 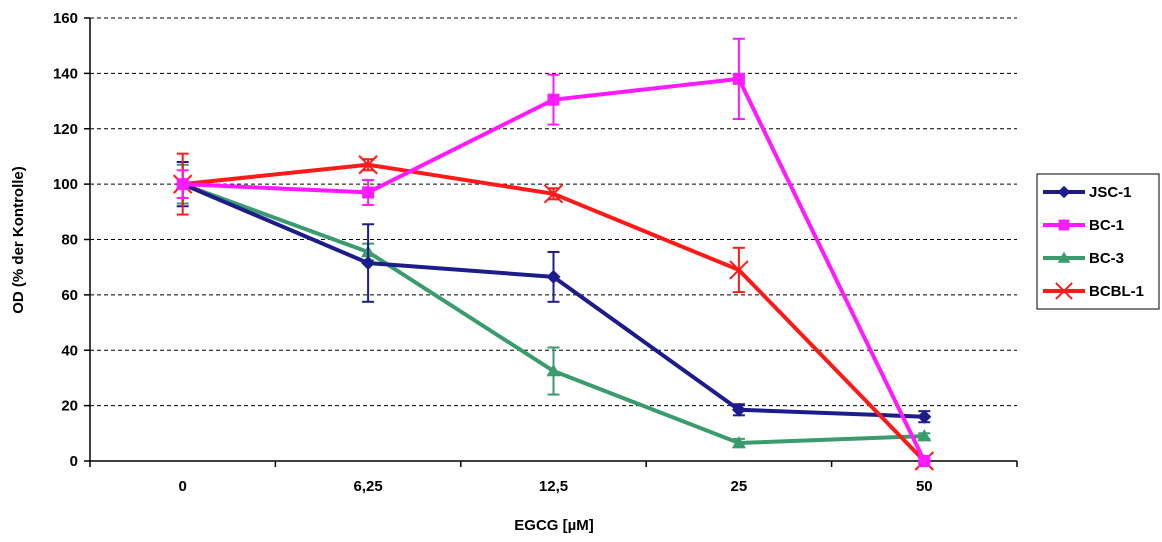 What do you see at coordinates (1106, 258) in the screenshot?
I see `legend-label: BC-3` at bounding box center [1106, 258].